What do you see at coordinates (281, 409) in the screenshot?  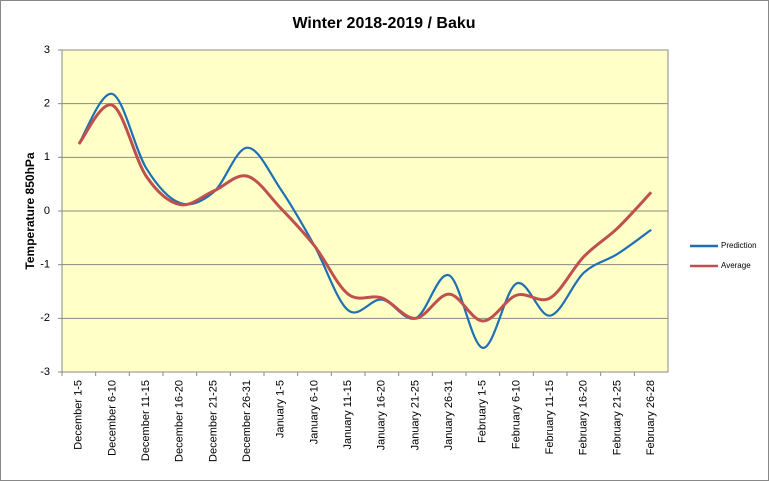 I see `x-tick-label: January 1-5` at bounding box center [281, 409].